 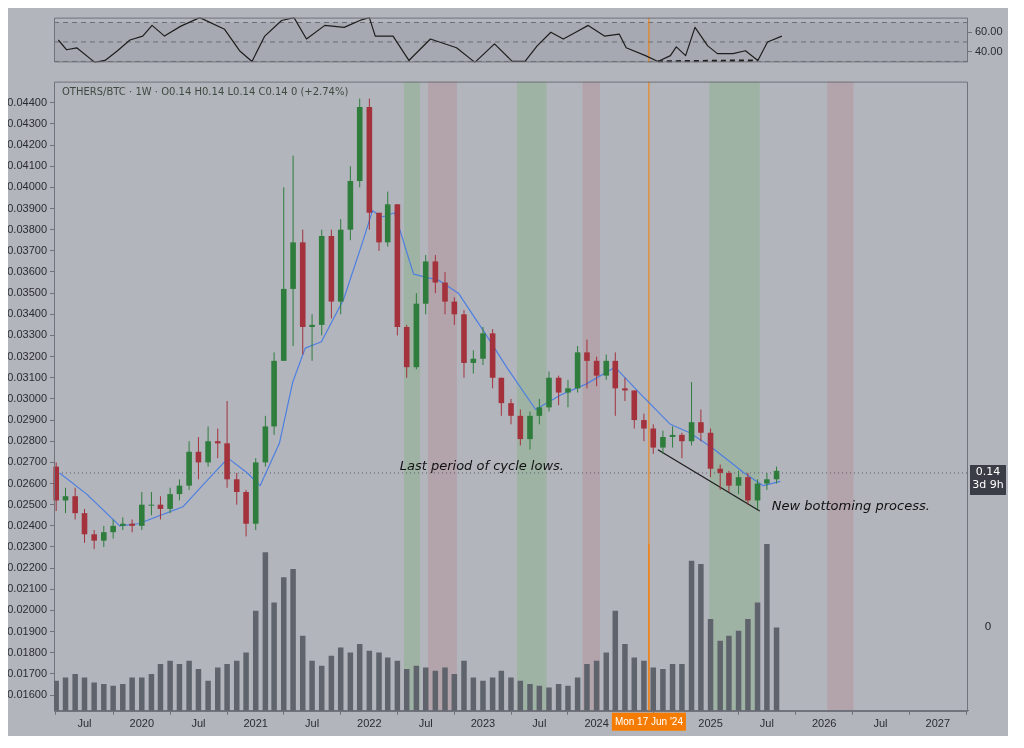 I want to click on y-tick-label: 0.03200, so click(x=27, y=355).